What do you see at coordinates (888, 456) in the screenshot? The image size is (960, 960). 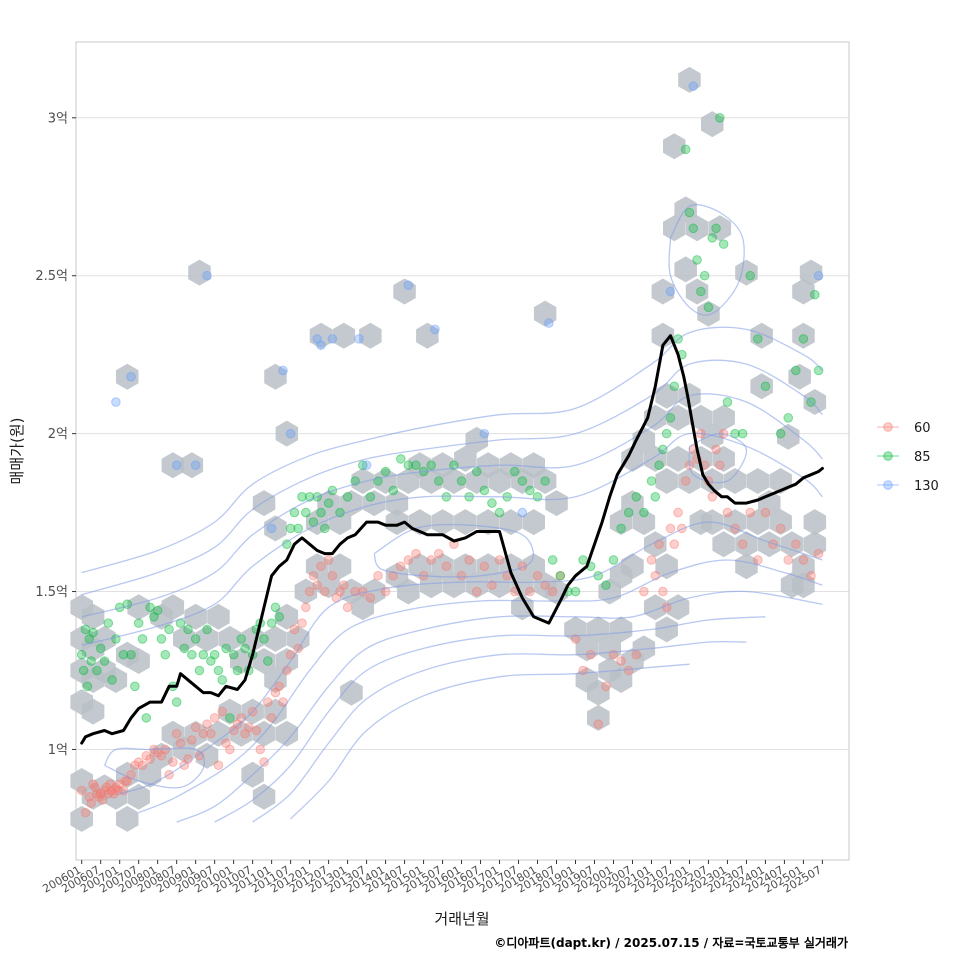 I see `legend-key-point` at bounding box center [888, 456].